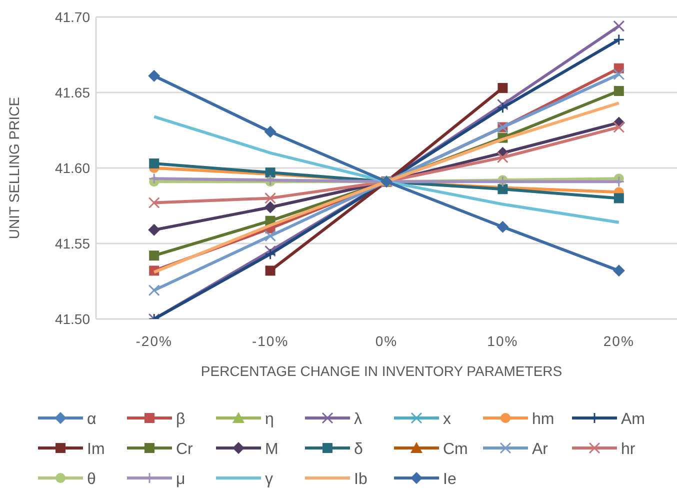 The width and height of the screenshot is (677, 492). I want to click on legend-label: Ie, so click(449, 479).